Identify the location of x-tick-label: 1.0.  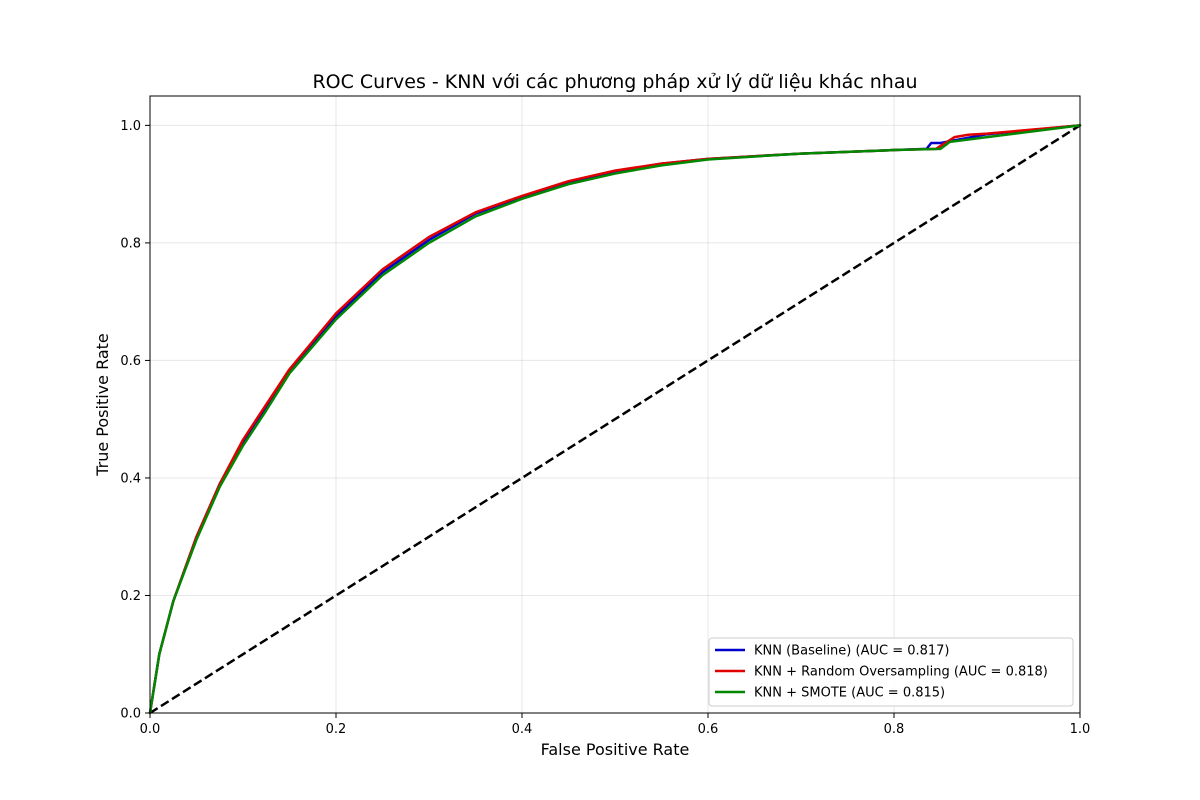
(1080, 729).